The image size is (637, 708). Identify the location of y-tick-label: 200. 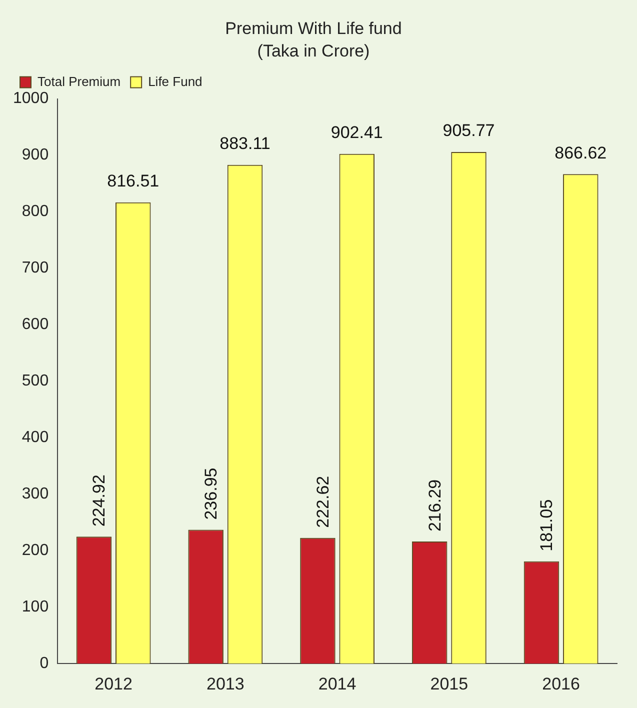
(35, 551).